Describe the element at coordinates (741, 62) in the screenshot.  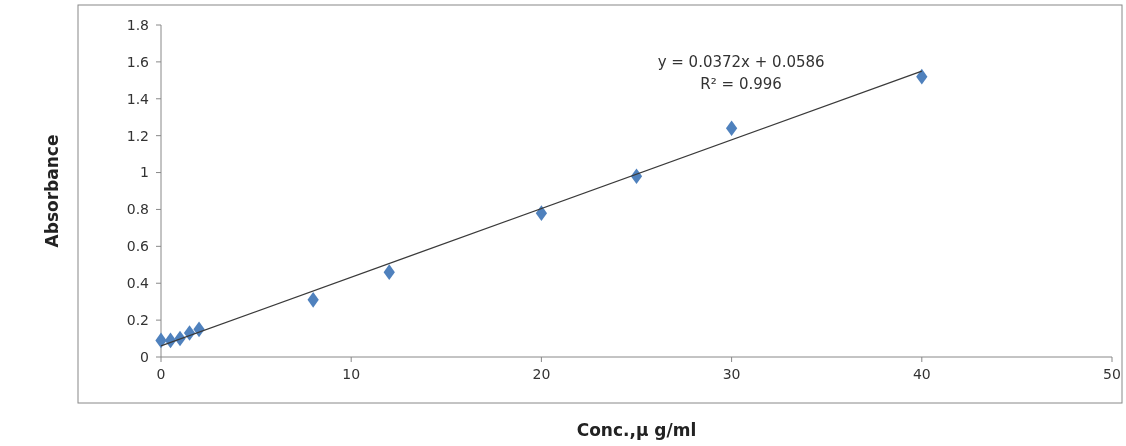
I see `annotation: y = 0.0372x + 0.0586` at that location.